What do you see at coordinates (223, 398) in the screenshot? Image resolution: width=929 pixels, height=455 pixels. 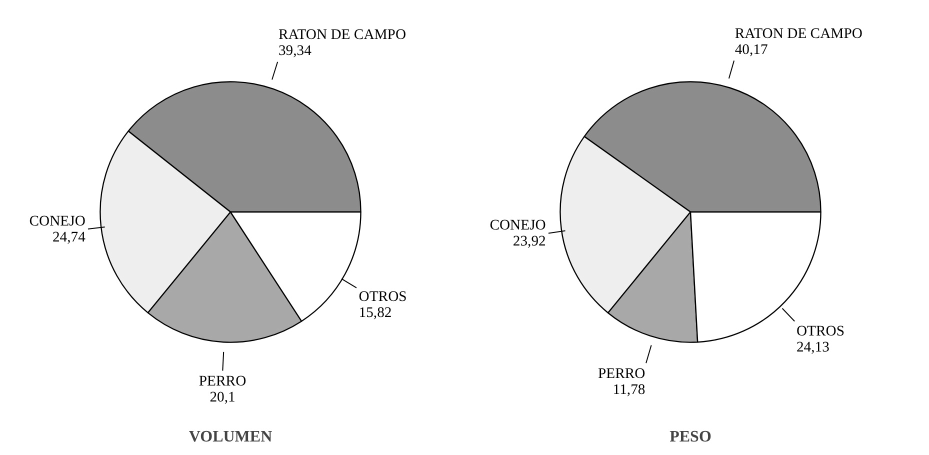 I see `data-label: 20,1` at bounding box center [223, 398].